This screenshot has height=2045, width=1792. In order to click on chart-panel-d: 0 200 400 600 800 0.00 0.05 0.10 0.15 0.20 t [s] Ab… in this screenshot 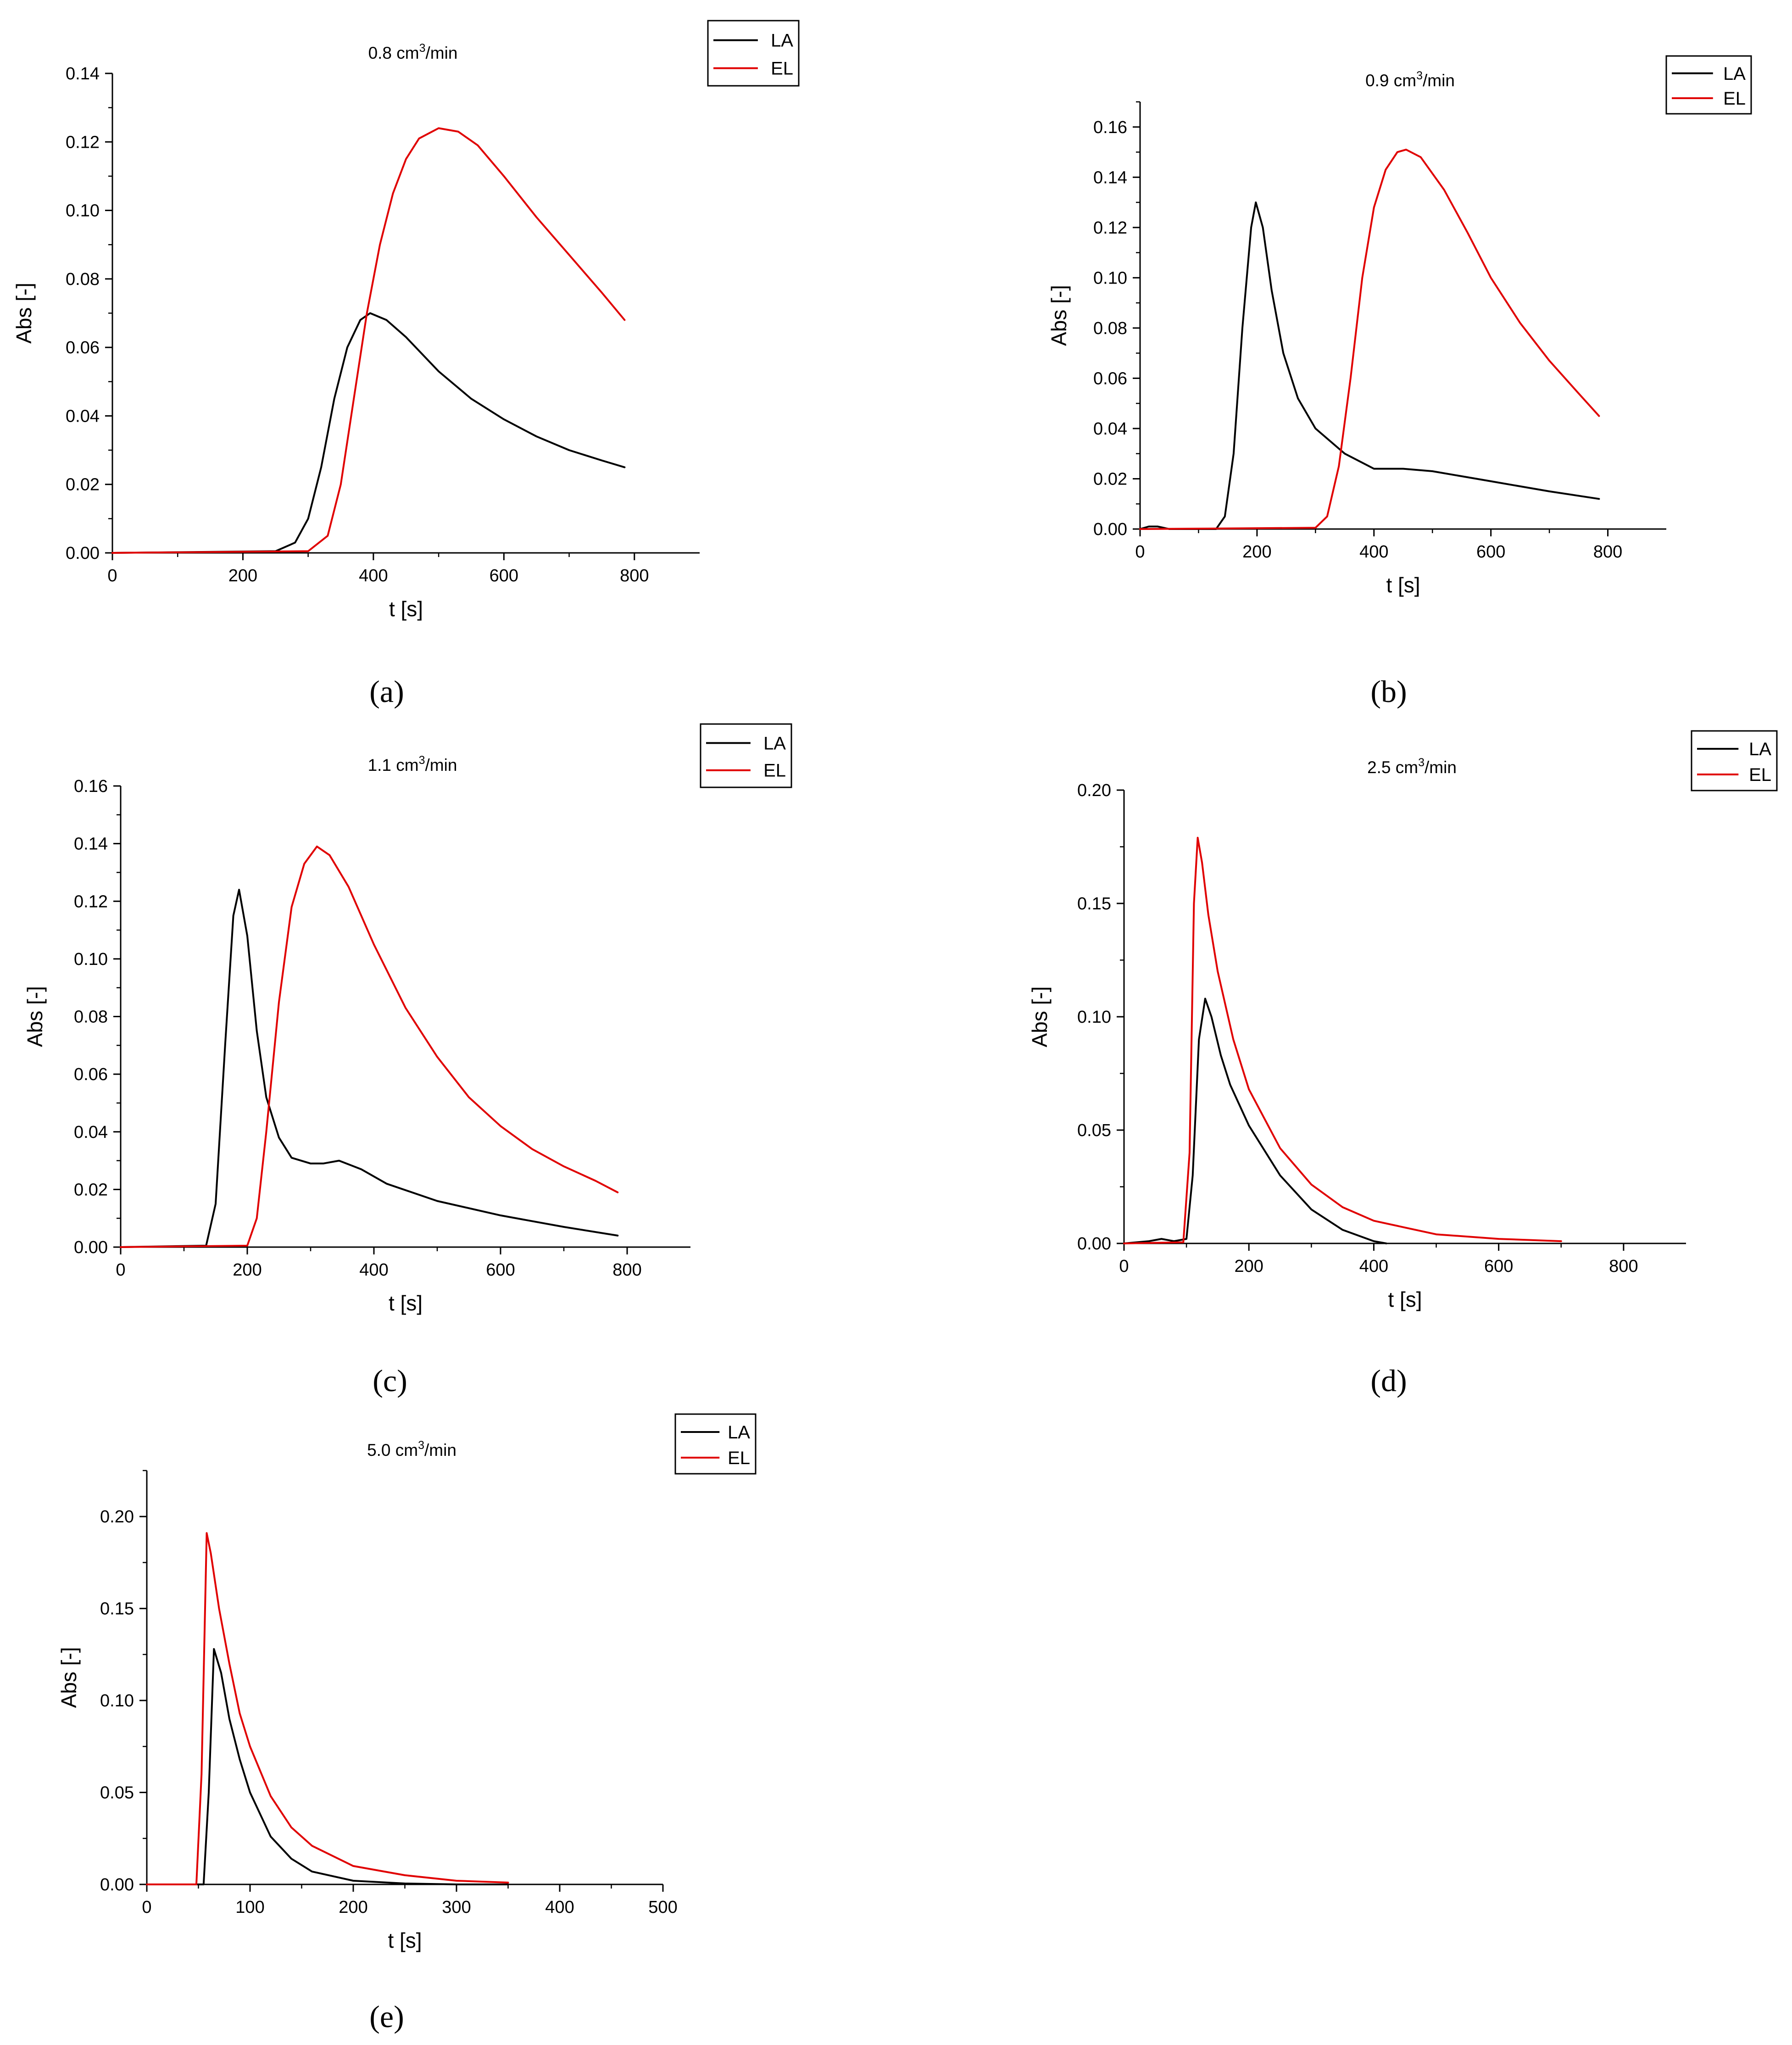, I will do `click(1403, 1064)`.